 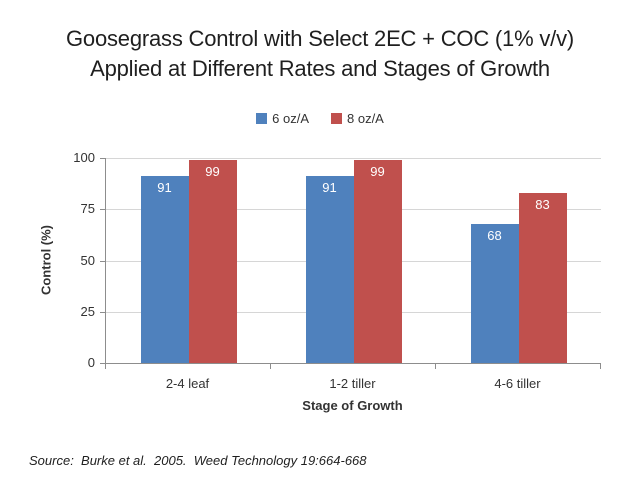 I want to click on bar-8-oz-A: 83, so click(x=542, y=277).